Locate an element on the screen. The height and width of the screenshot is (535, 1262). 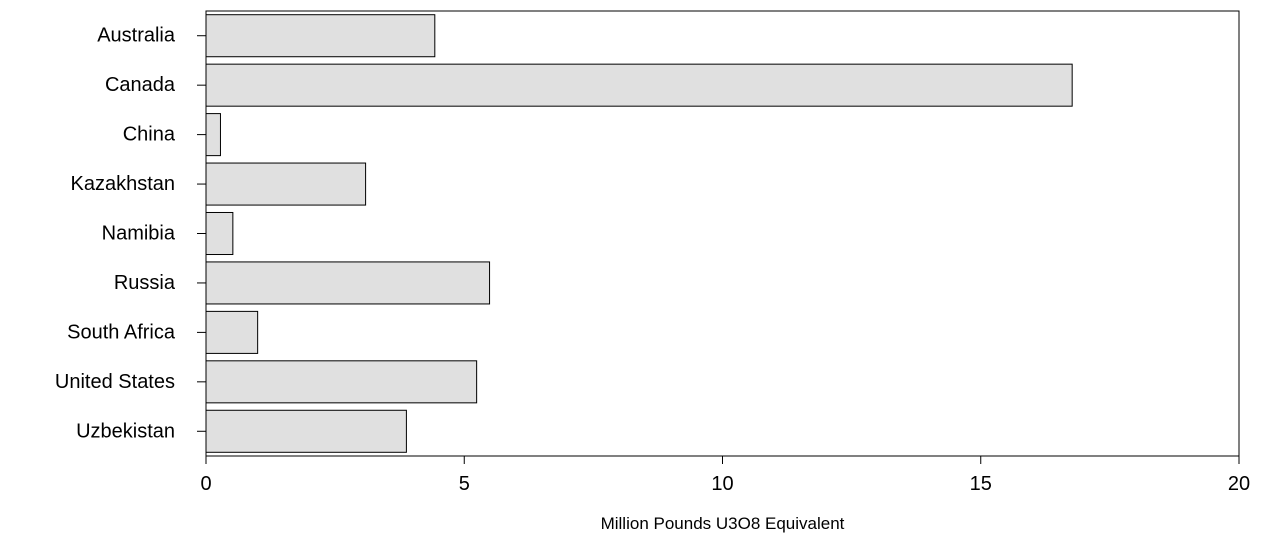
x-tick-label: 0 is located at coordinates (205, 484).